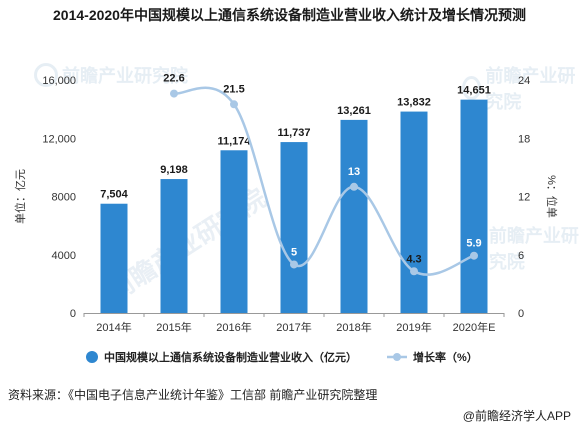 This screenshot has width=579, height=429. Describe the element at coordinates (234, 141) in the screenshot. I see `bar-value-label: 11,174` at that location.